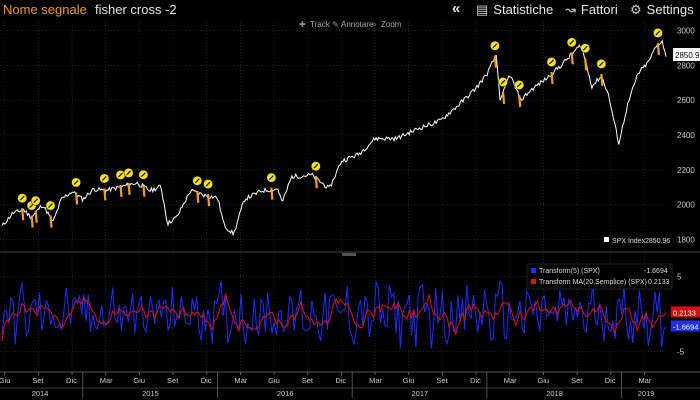 The width and height of the screenshot is (700, 400). Describe the element at coordinates (599, 9) in the screenshot. I see `factors-label: Fattori` at that location.